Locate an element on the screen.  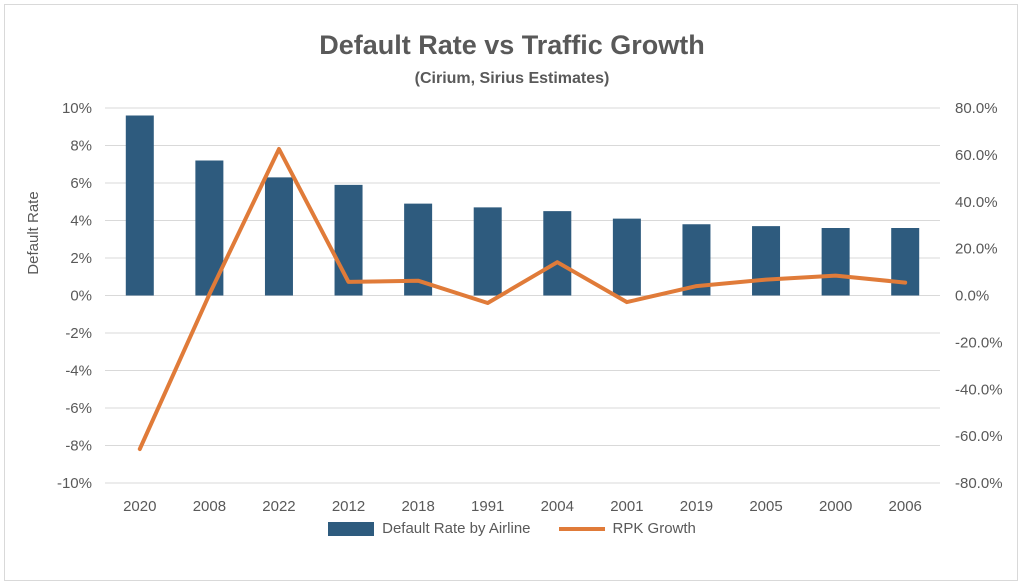
y-left-tick-label: -6% is located at coordinates (78, 408).